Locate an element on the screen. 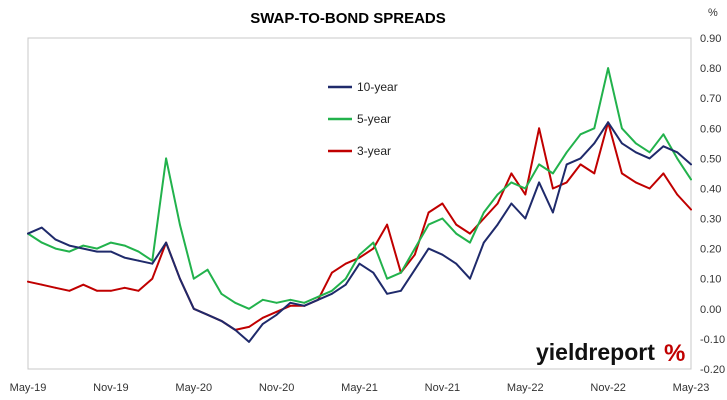 Image resolution: width=727 pixels, height=400 pixels. y-tick-label: 0.50 is located at coordinates (710, 159).